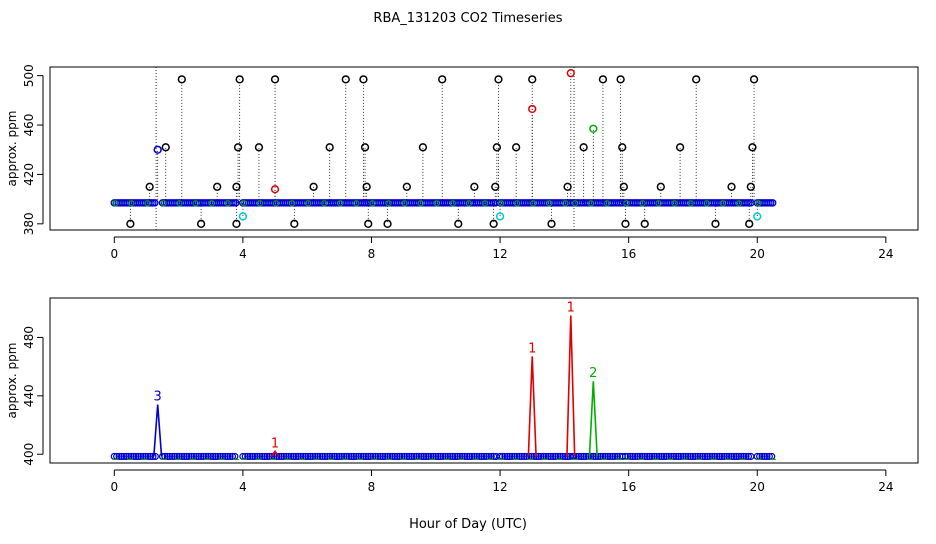 This screenshot has width=936, height=544. Describe the element at coordinates (275, 443) in the screenshot. I see `peak-label: 1` at that location.